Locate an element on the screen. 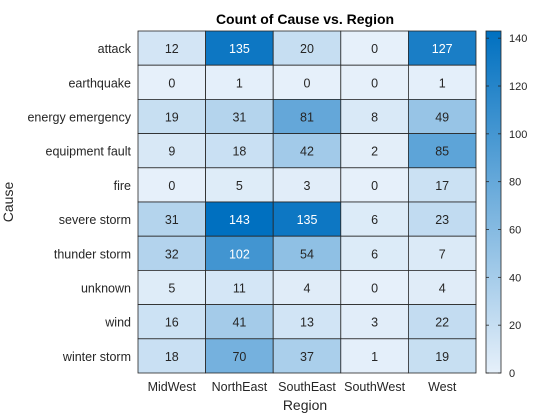 The image size is (560, 420). cell-value-label: 17 is located at coordinates (442, 186).